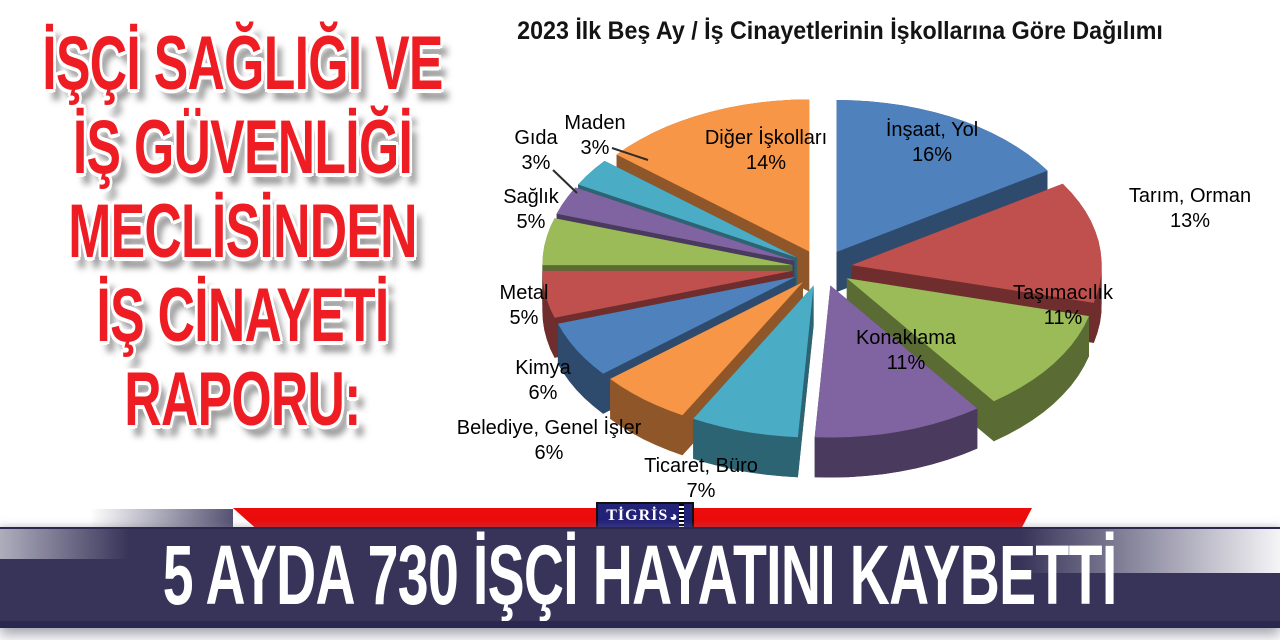  I want to click on headline-line: İŞ CİNAYETİ, so click(242, 315).